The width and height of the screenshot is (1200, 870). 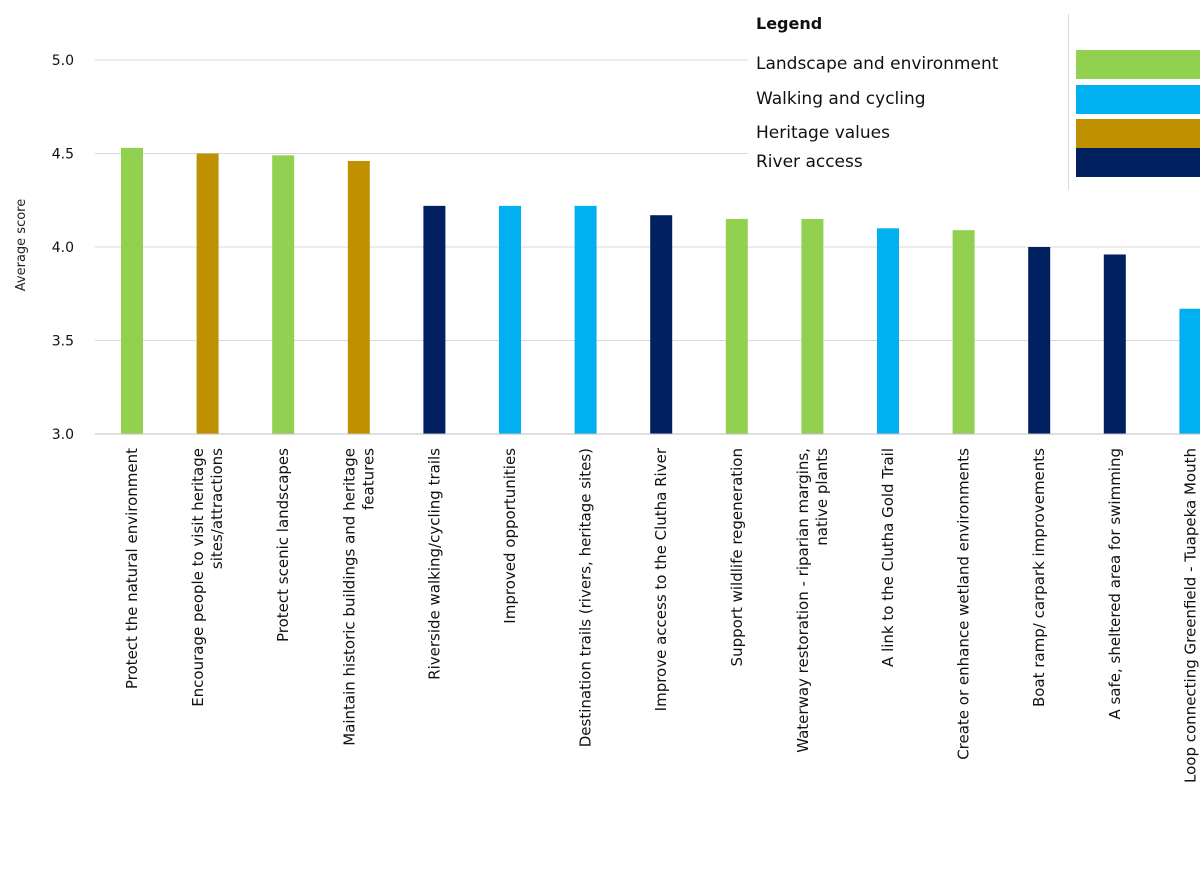 I want to click on x-tick-label: Maintain historic buildings and heritage, so click(x=349, y=597).